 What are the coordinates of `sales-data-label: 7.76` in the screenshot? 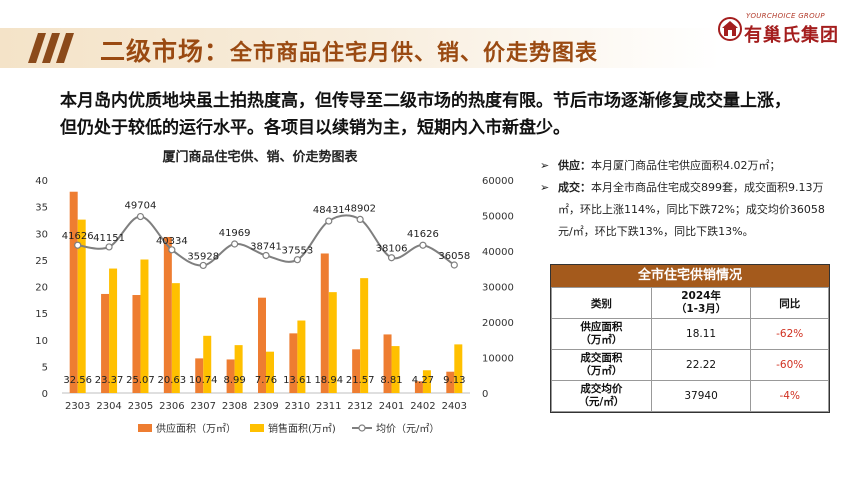 It's located at (266, 380).